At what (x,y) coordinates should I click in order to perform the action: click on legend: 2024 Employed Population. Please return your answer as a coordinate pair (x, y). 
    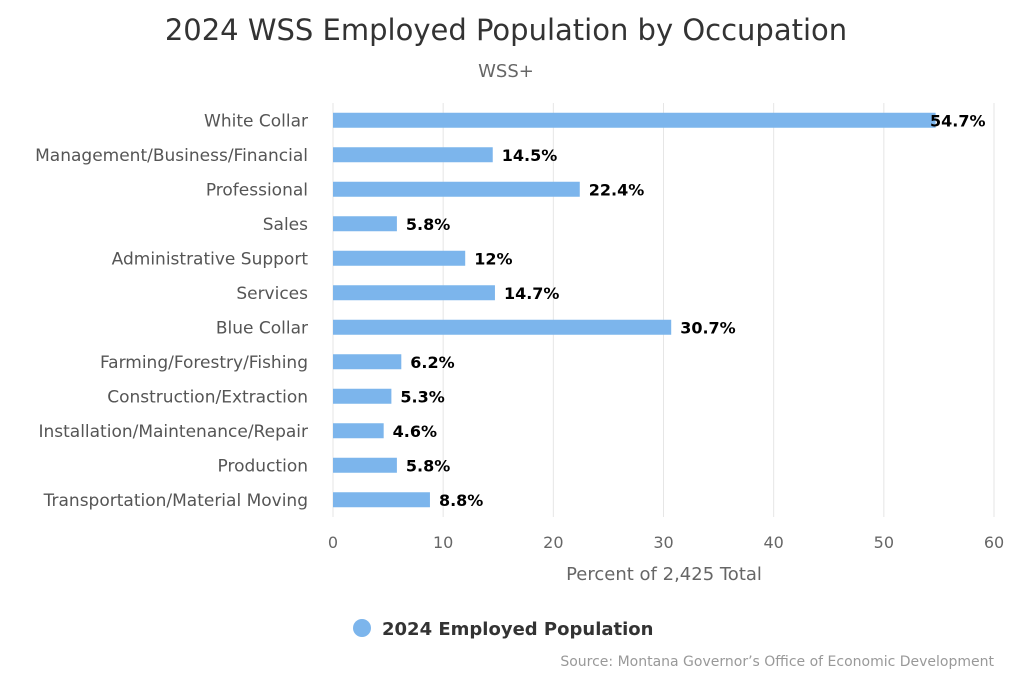
    Looking at the image, I should click on (503, 629).